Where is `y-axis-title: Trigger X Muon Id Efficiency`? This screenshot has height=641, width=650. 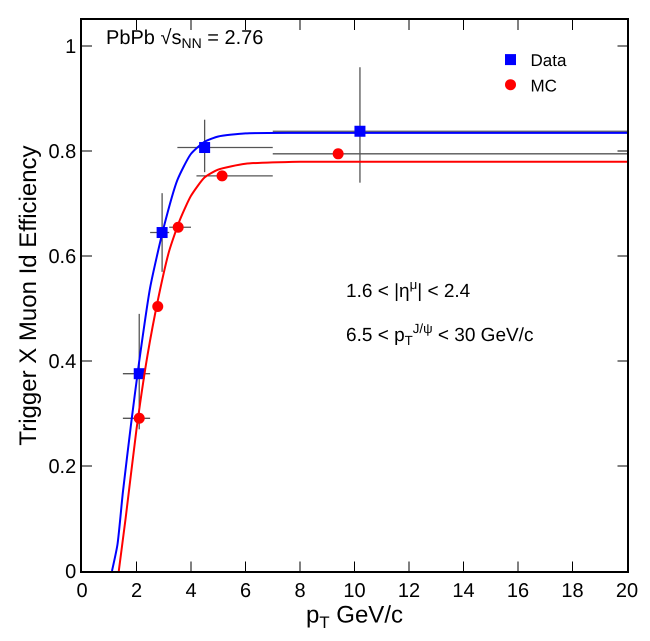
y-axis-title: Trigger X Muon Id Efficiency is located at coordinates (28, 295).